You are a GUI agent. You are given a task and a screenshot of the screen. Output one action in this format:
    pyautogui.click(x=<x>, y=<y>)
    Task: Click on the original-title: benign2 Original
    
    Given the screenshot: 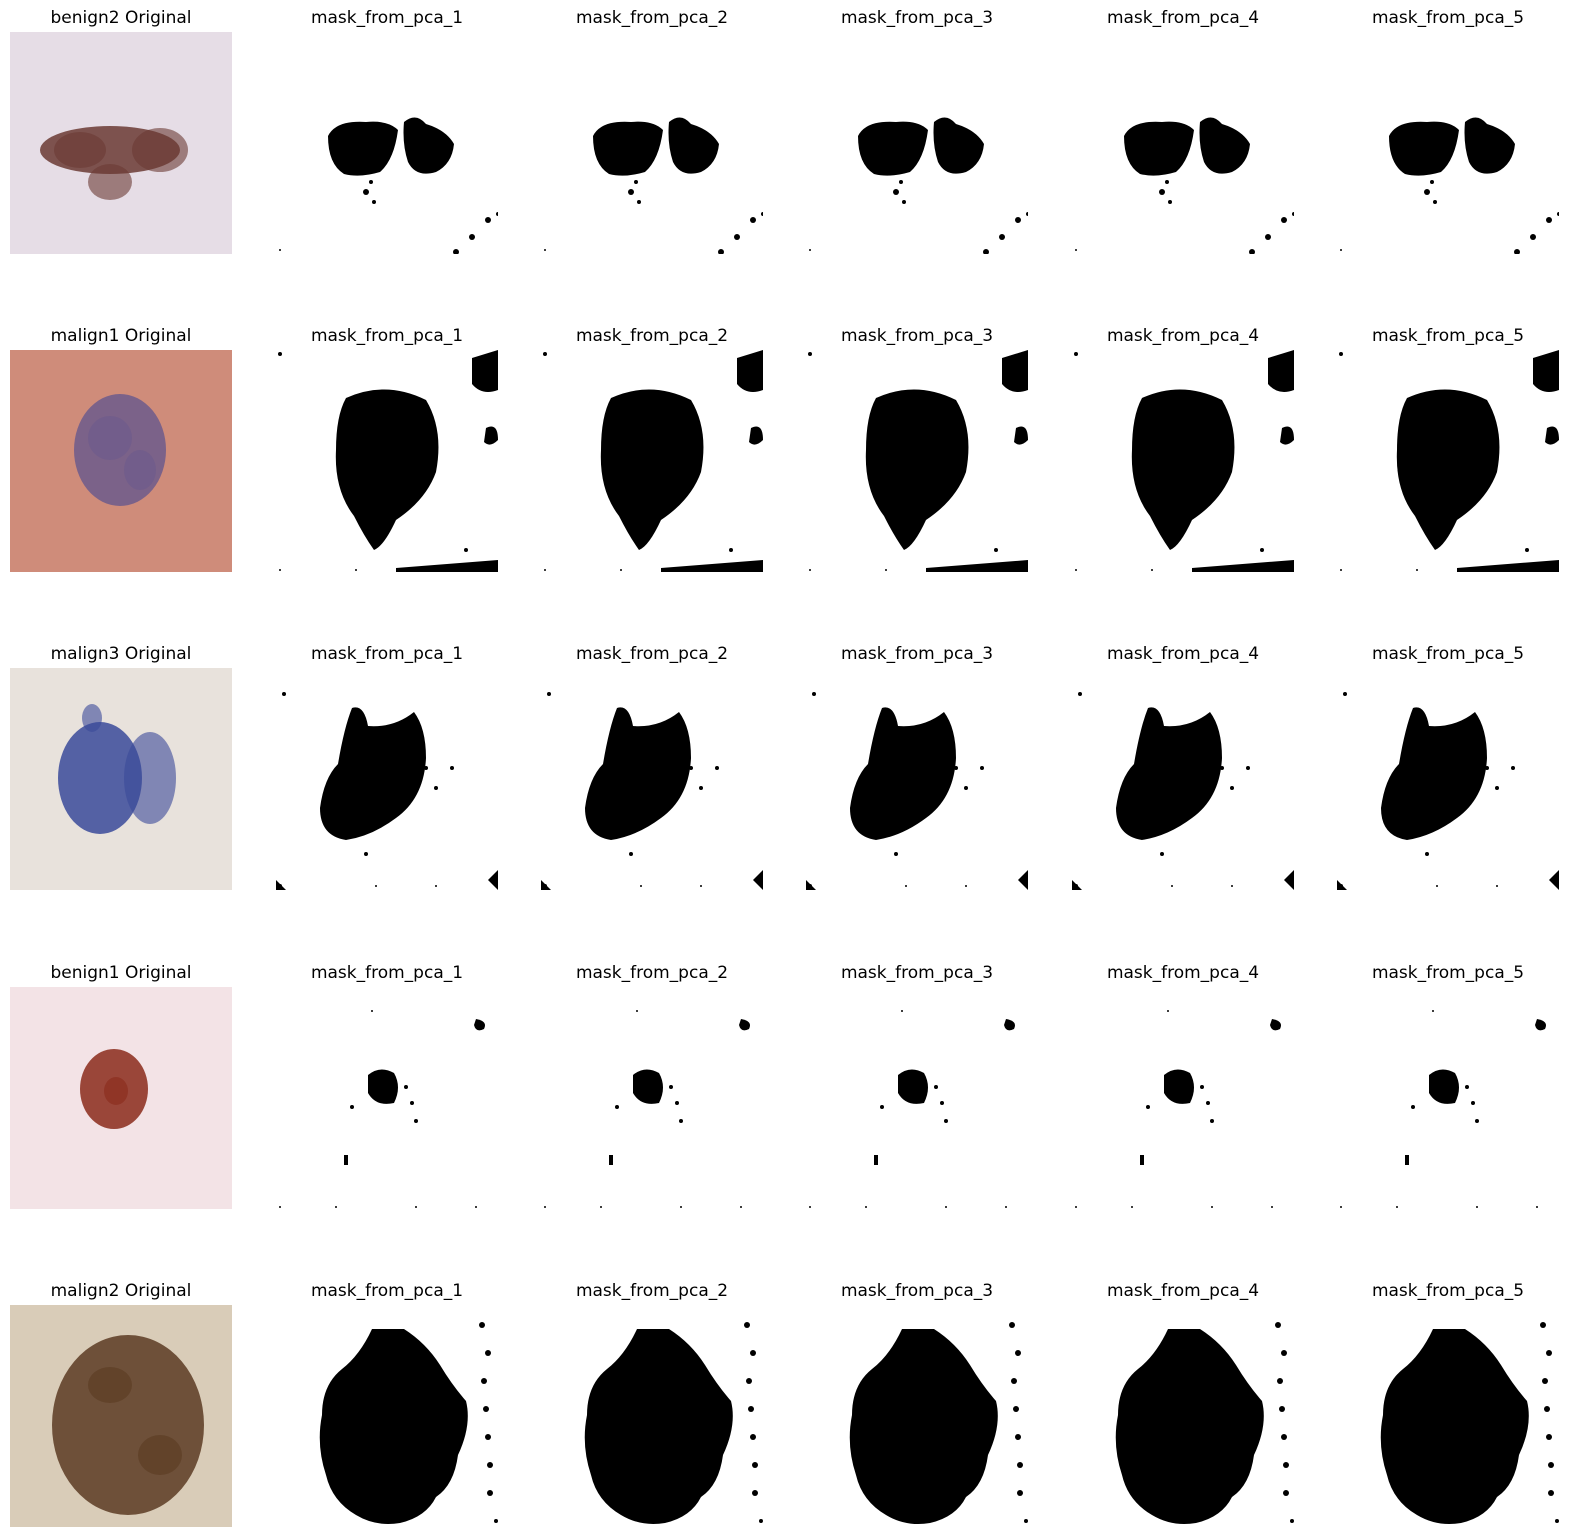 What is the action you would take?
    pyautogui.click(x=121, y=18)
    